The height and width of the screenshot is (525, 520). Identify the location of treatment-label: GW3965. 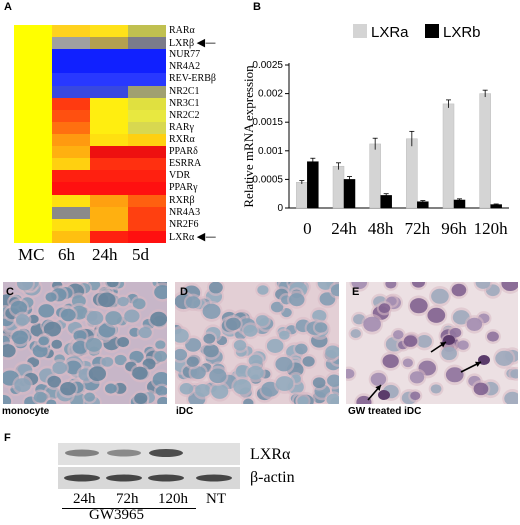
(116, 515).